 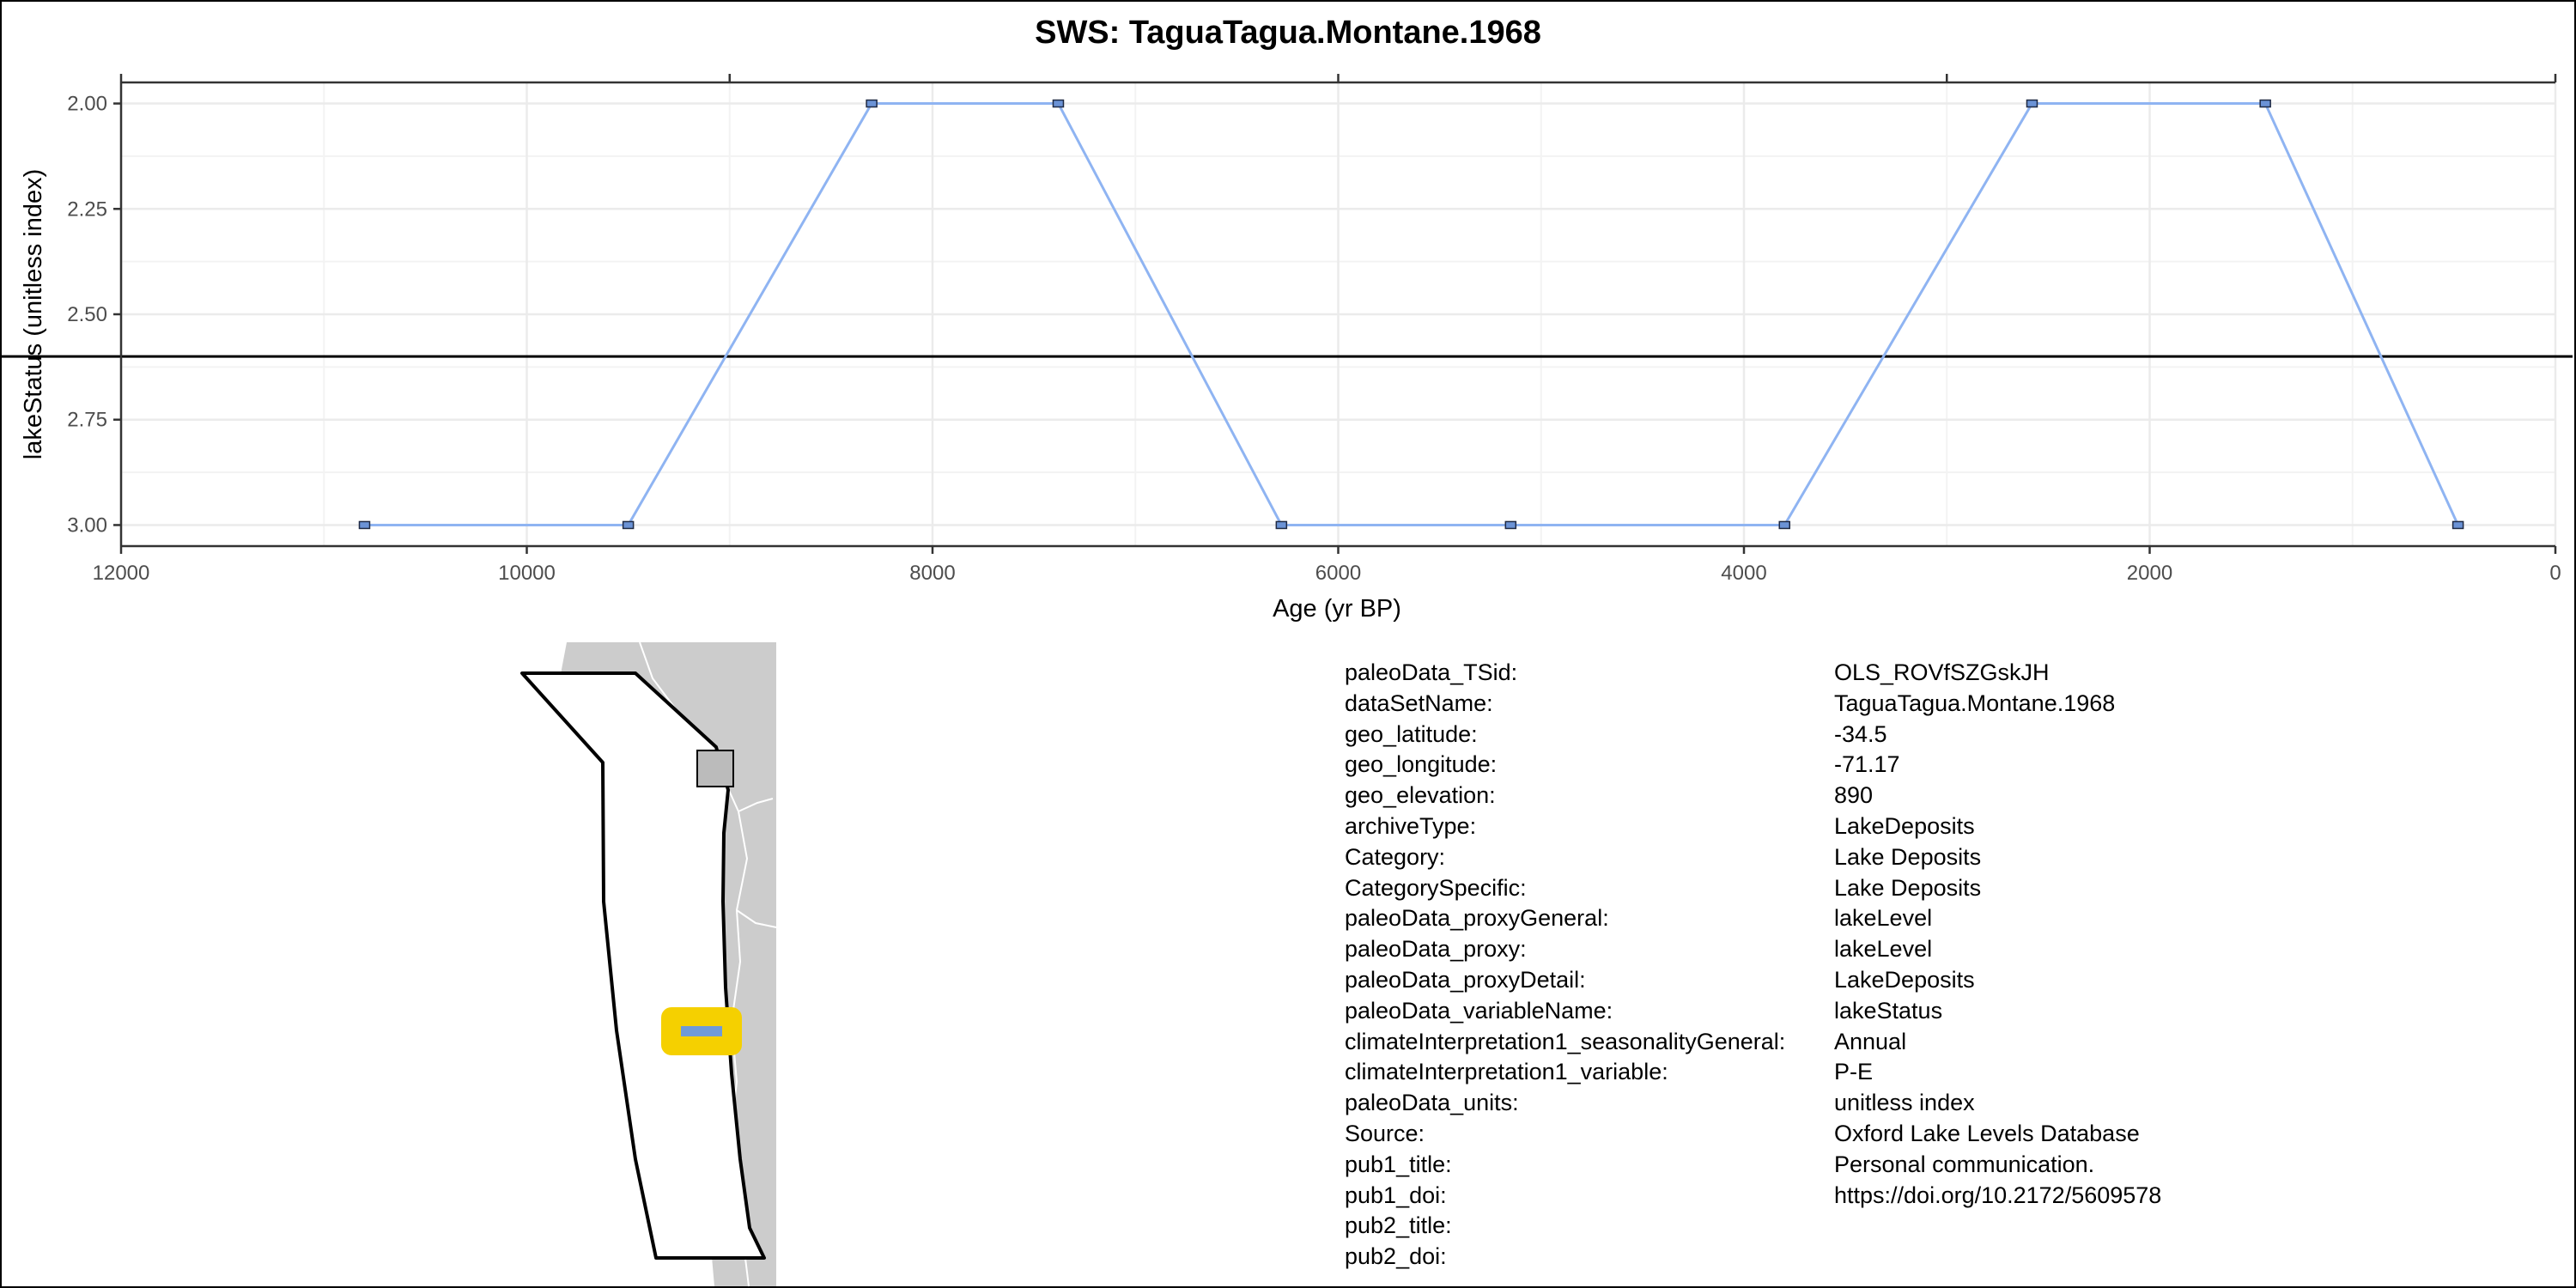 What do you see at coordinates (1419, 703) in the screenshot?
I see `metadata-key: dataSetName:` at bounding box center [1419, 703].